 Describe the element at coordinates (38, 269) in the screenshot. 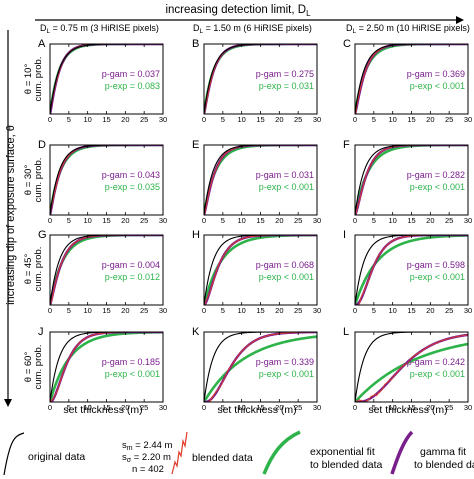

I see `row-label-ylabel-3: cum. prob.` at that location.